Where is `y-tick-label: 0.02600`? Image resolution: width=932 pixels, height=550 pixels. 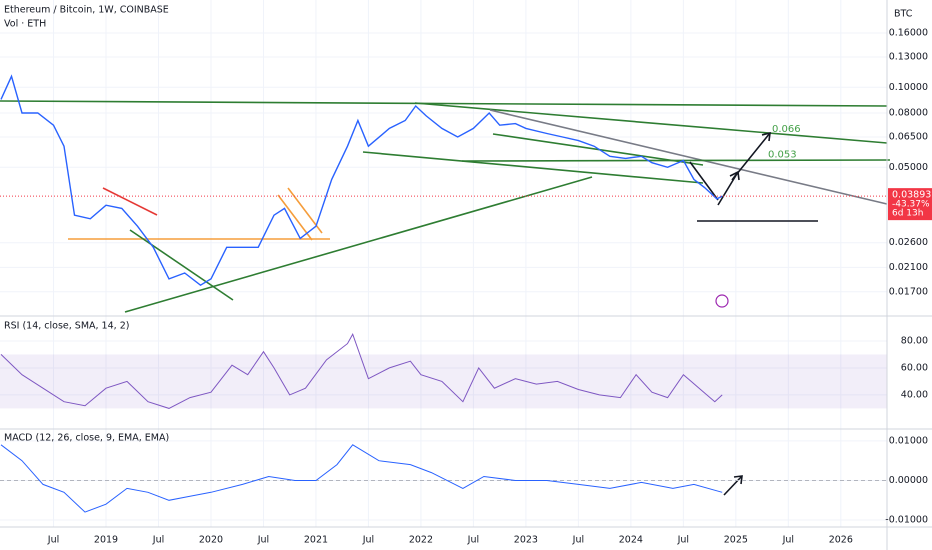
y-tick-label: 0.02600 is located at coordinates (908, 242).